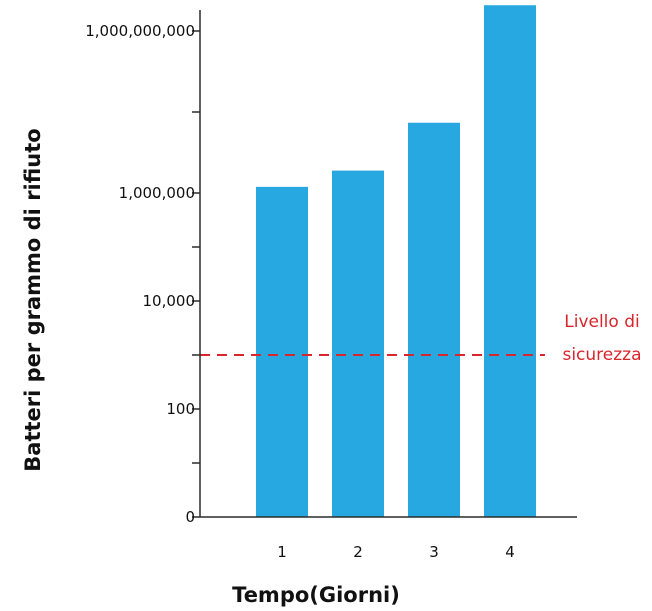 The height and width of the screenshot is (611, 652). Describe the element at coordinates (316, 595) in the screenshot. I see `x-axis-title: Tempo(Giorni)` at that location.